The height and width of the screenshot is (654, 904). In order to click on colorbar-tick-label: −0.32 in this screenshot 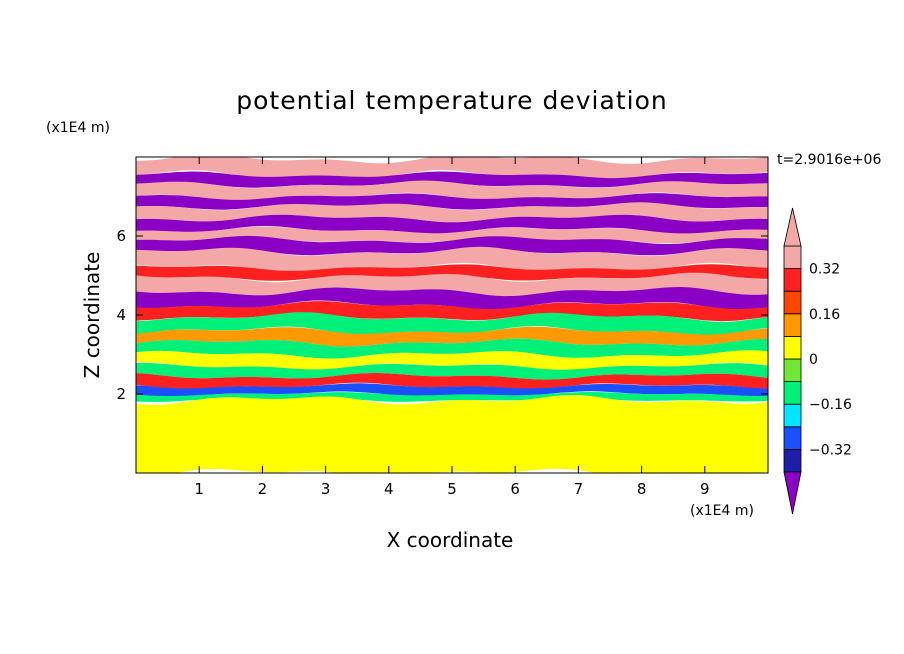, I will do `click(830, 450)`.